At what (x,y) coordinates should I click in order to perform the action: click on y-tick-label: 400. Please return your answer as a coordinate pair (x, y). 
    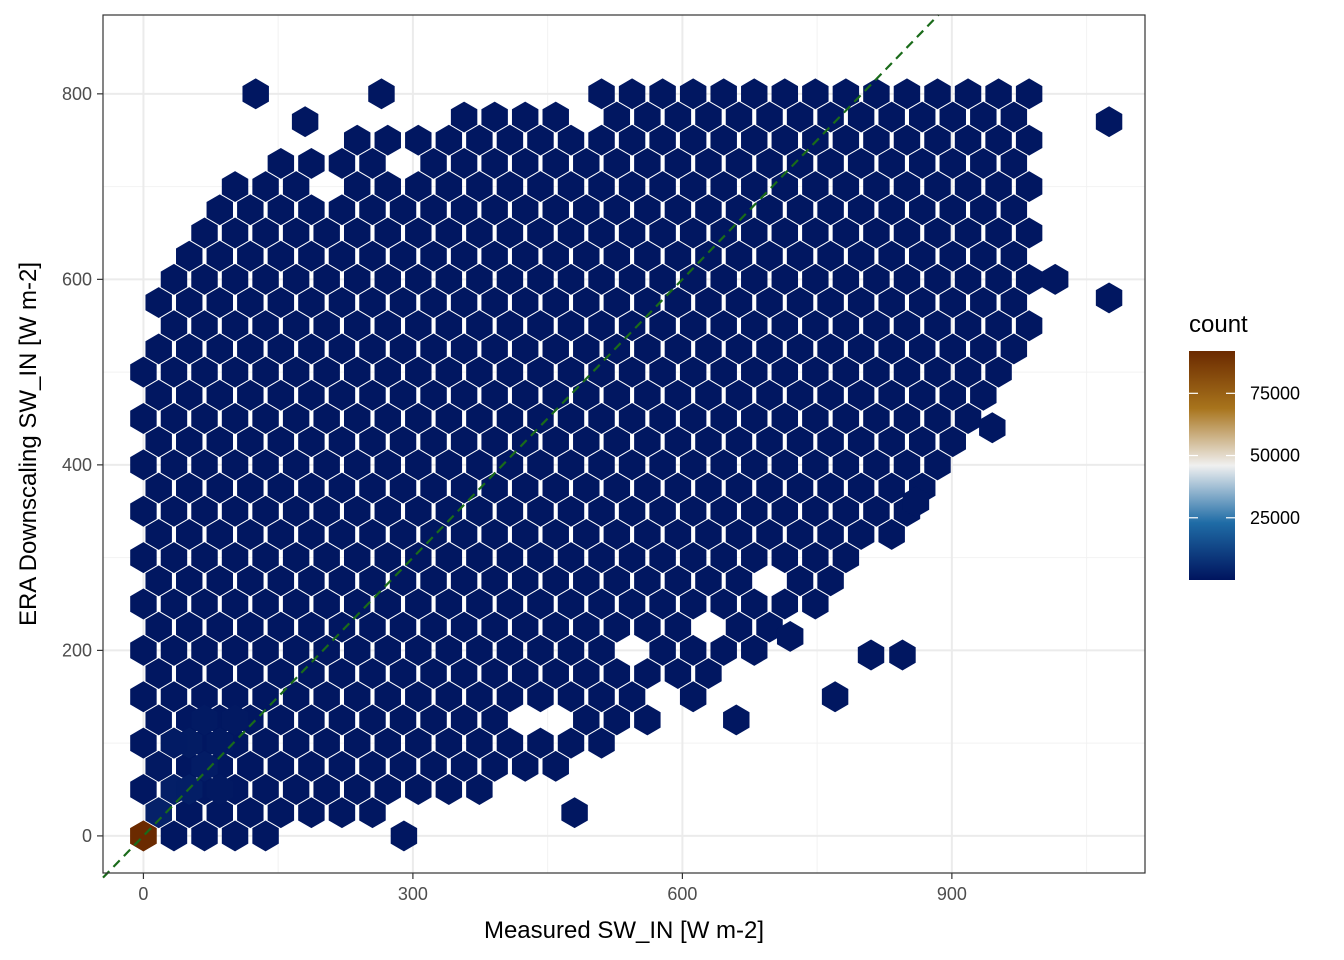
    Looking at the image, I should click on (77, 465).